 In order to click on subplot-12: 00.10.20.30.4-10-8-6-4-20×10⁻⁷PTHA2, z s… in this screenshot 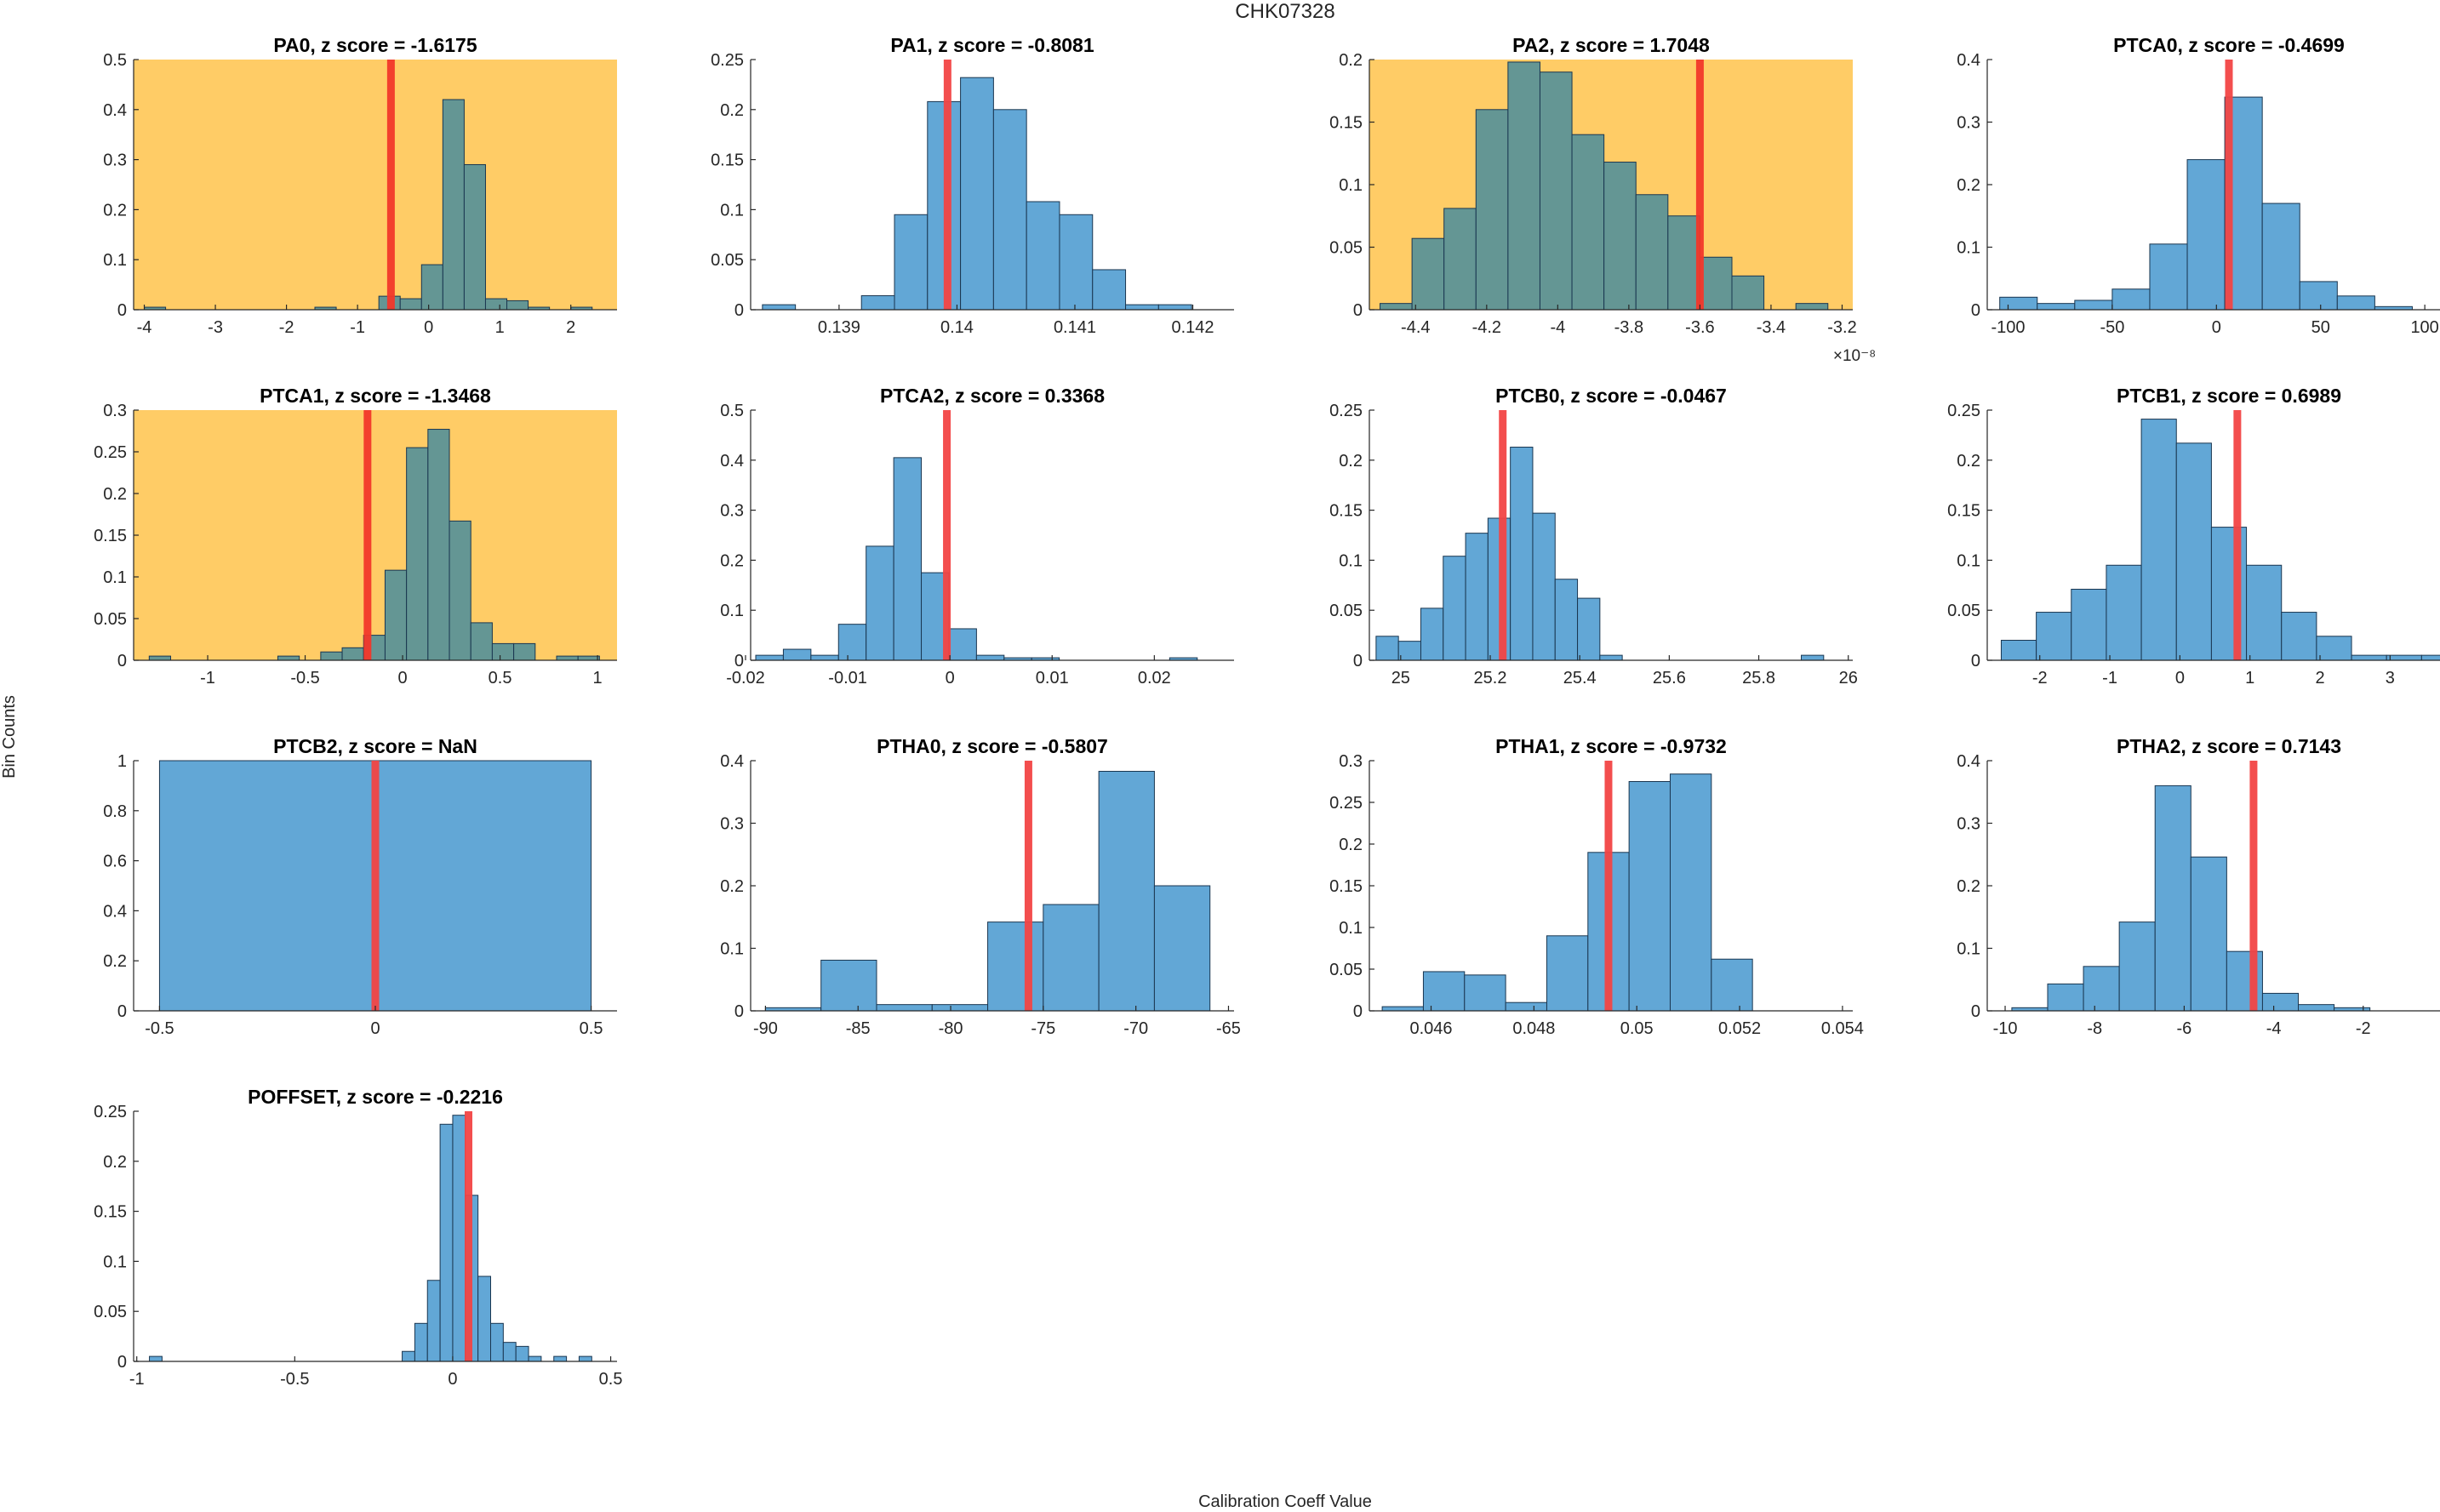, I will do `click(2198, 886)`.